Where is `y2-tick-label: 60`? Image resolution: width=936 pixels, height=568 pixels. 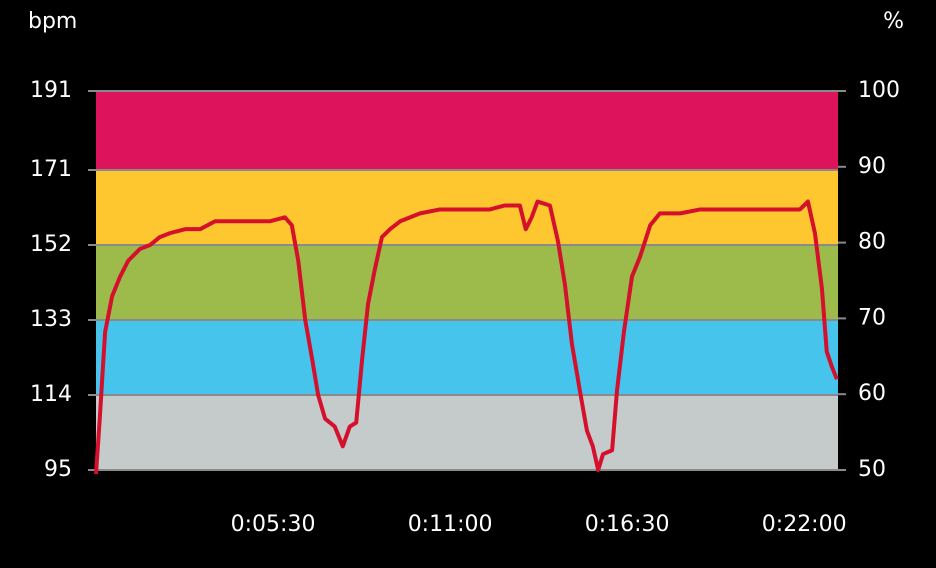 y2-tick-label: 60 is located at coordinates (872, 393).